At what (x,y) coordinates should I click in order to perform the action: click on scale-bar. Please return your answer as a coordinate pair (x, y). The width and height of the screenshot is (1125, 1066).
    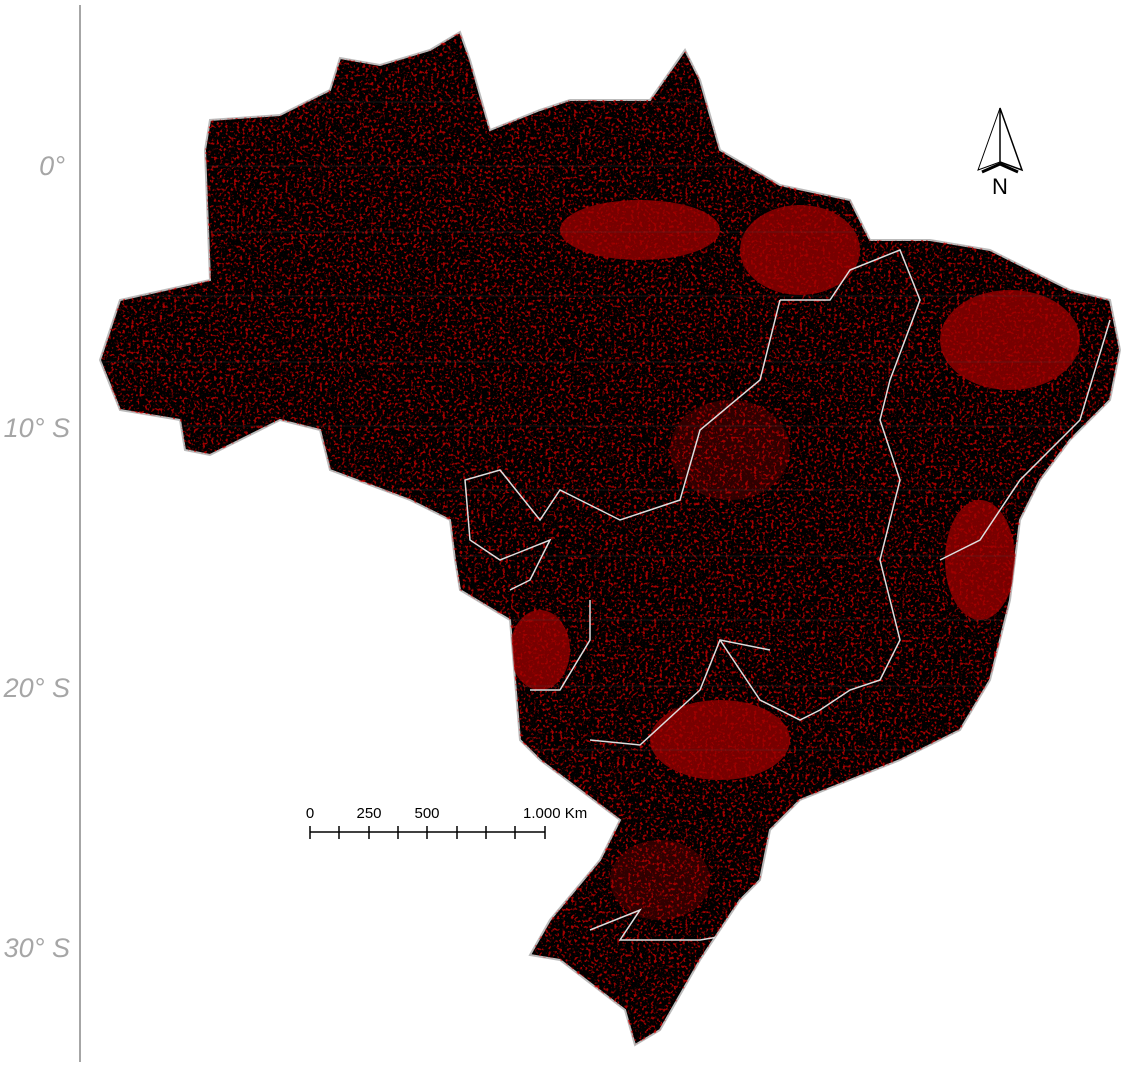
    Looking at the image, I should click on (427, 832).